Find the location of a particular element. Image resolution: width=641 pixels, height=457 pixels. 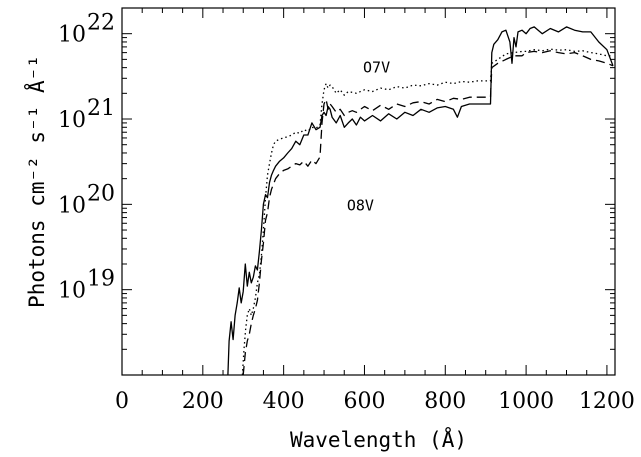

y-tick-label-exponent: 19 is located at coordinates (101, 279).